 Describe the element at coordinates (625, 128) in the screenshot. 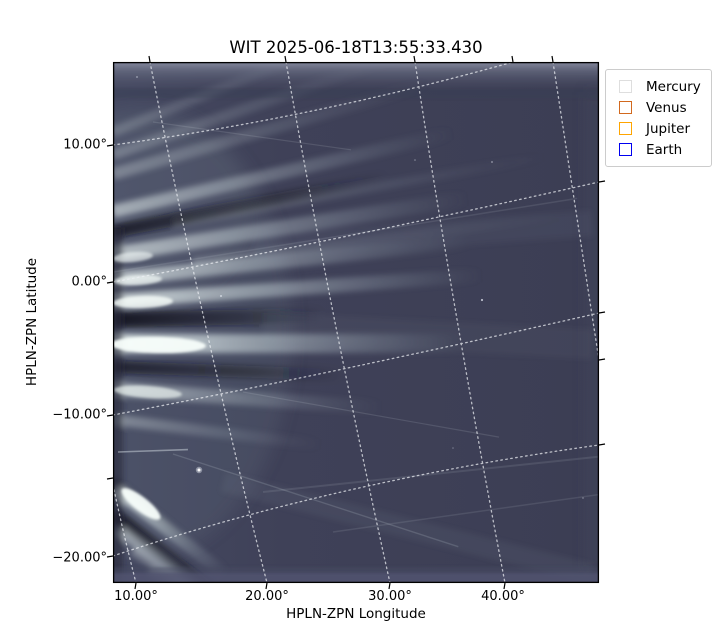

I see `legend-swatch-jupiter` at that location.